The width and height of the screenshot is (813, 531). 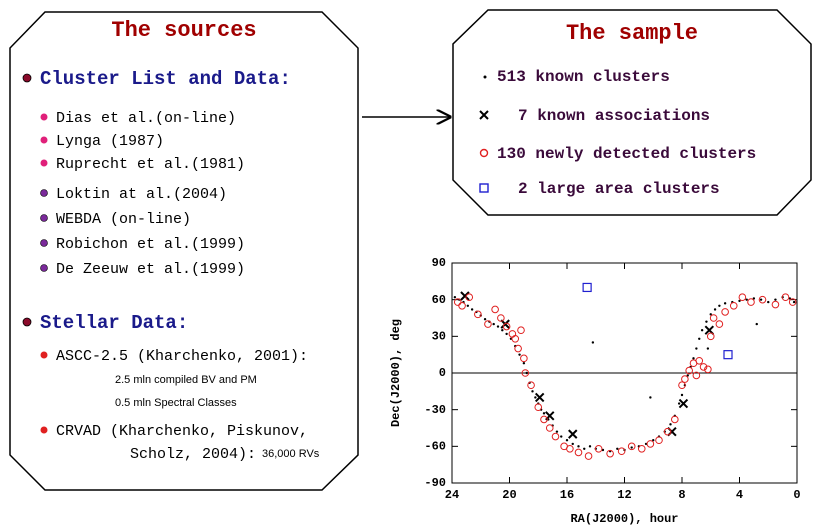 I want to click on x-tick-label: 24, so click(x=452, y=495).